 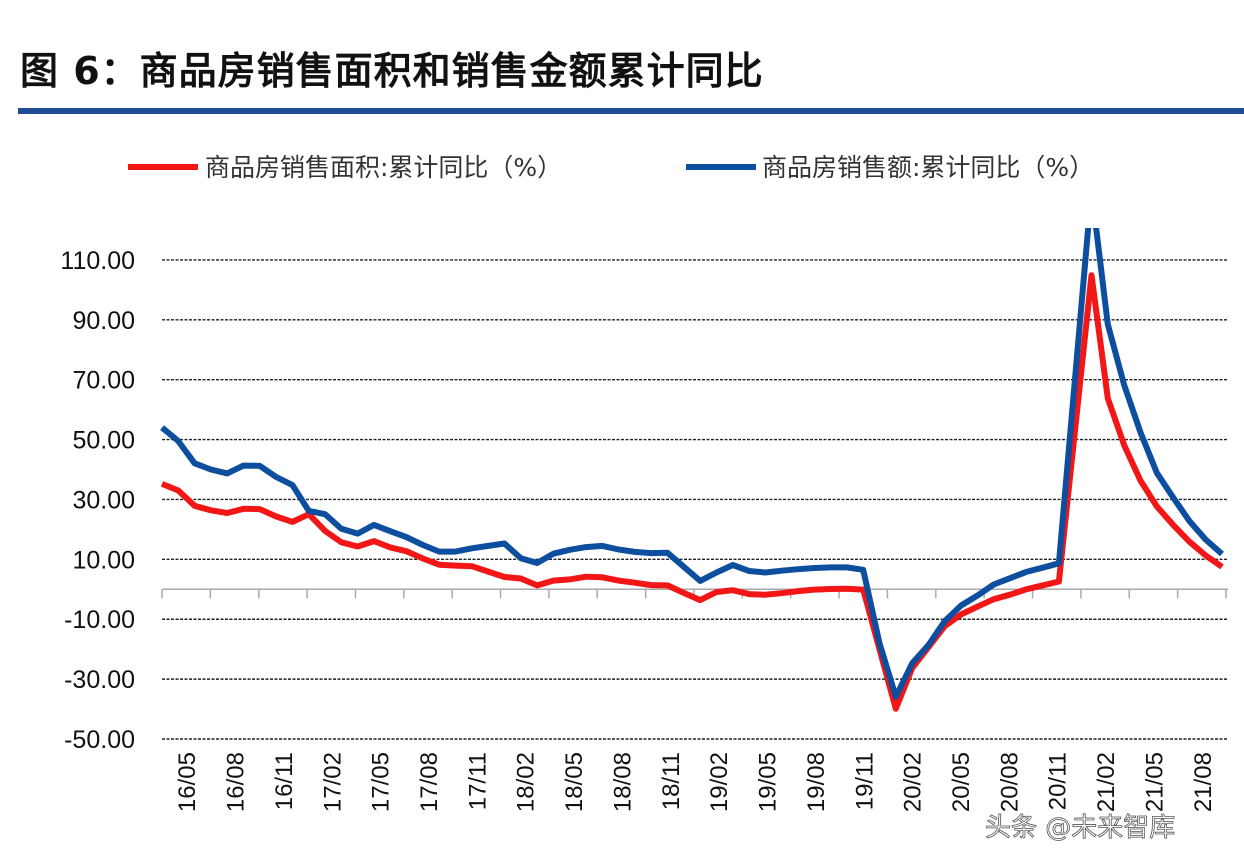 I want to click on x-tick-label: 19/08, so click(x=816, y=782).